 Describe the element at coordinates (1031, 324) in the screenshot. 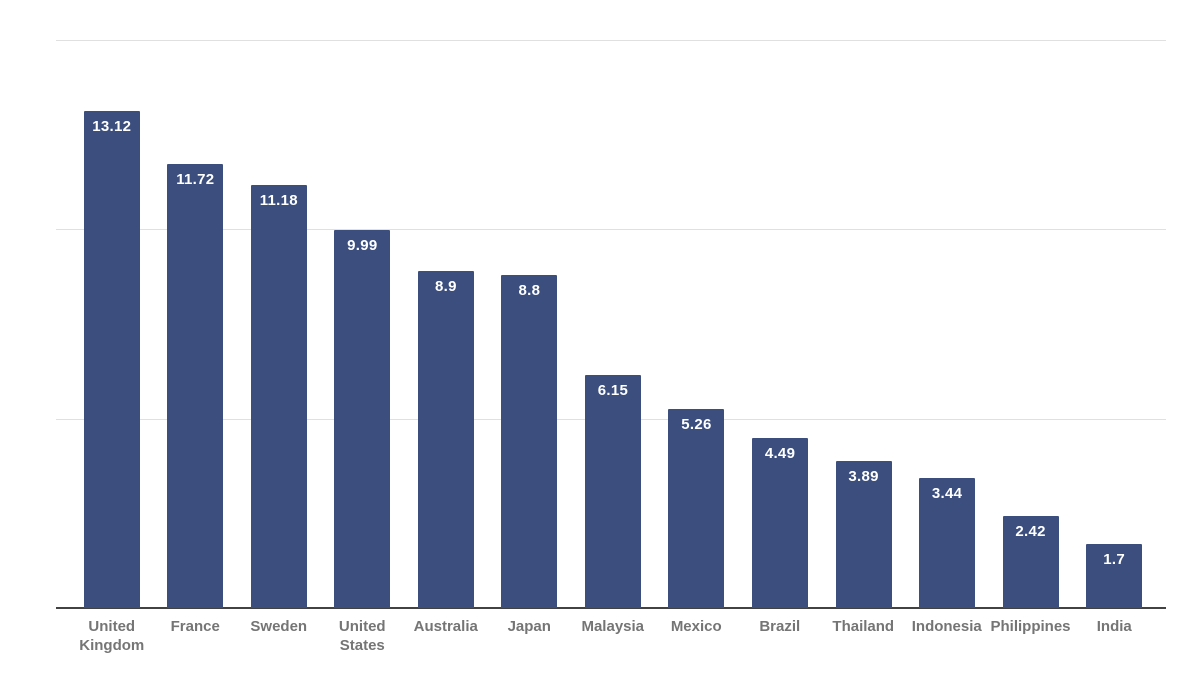

I see `bar-slot: 2.42` at that location.